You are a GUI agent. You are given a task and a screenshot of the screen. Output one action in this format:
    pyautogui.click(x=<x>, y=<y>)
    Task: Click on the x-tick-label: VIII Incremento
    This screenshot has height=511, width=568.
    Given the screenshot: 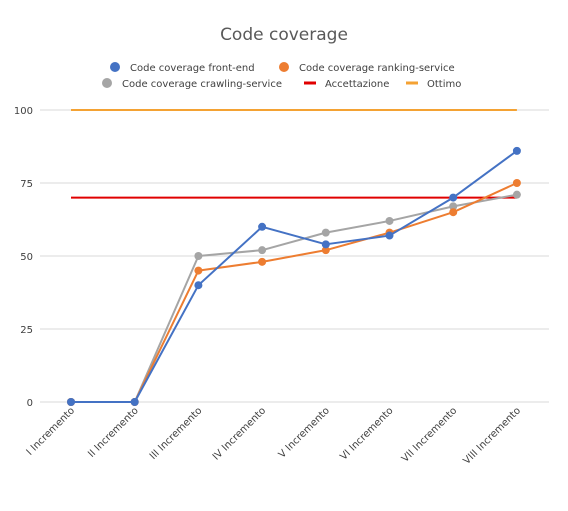 What is the action you would take?
    pyautogui.click(x=492, y=435)
    